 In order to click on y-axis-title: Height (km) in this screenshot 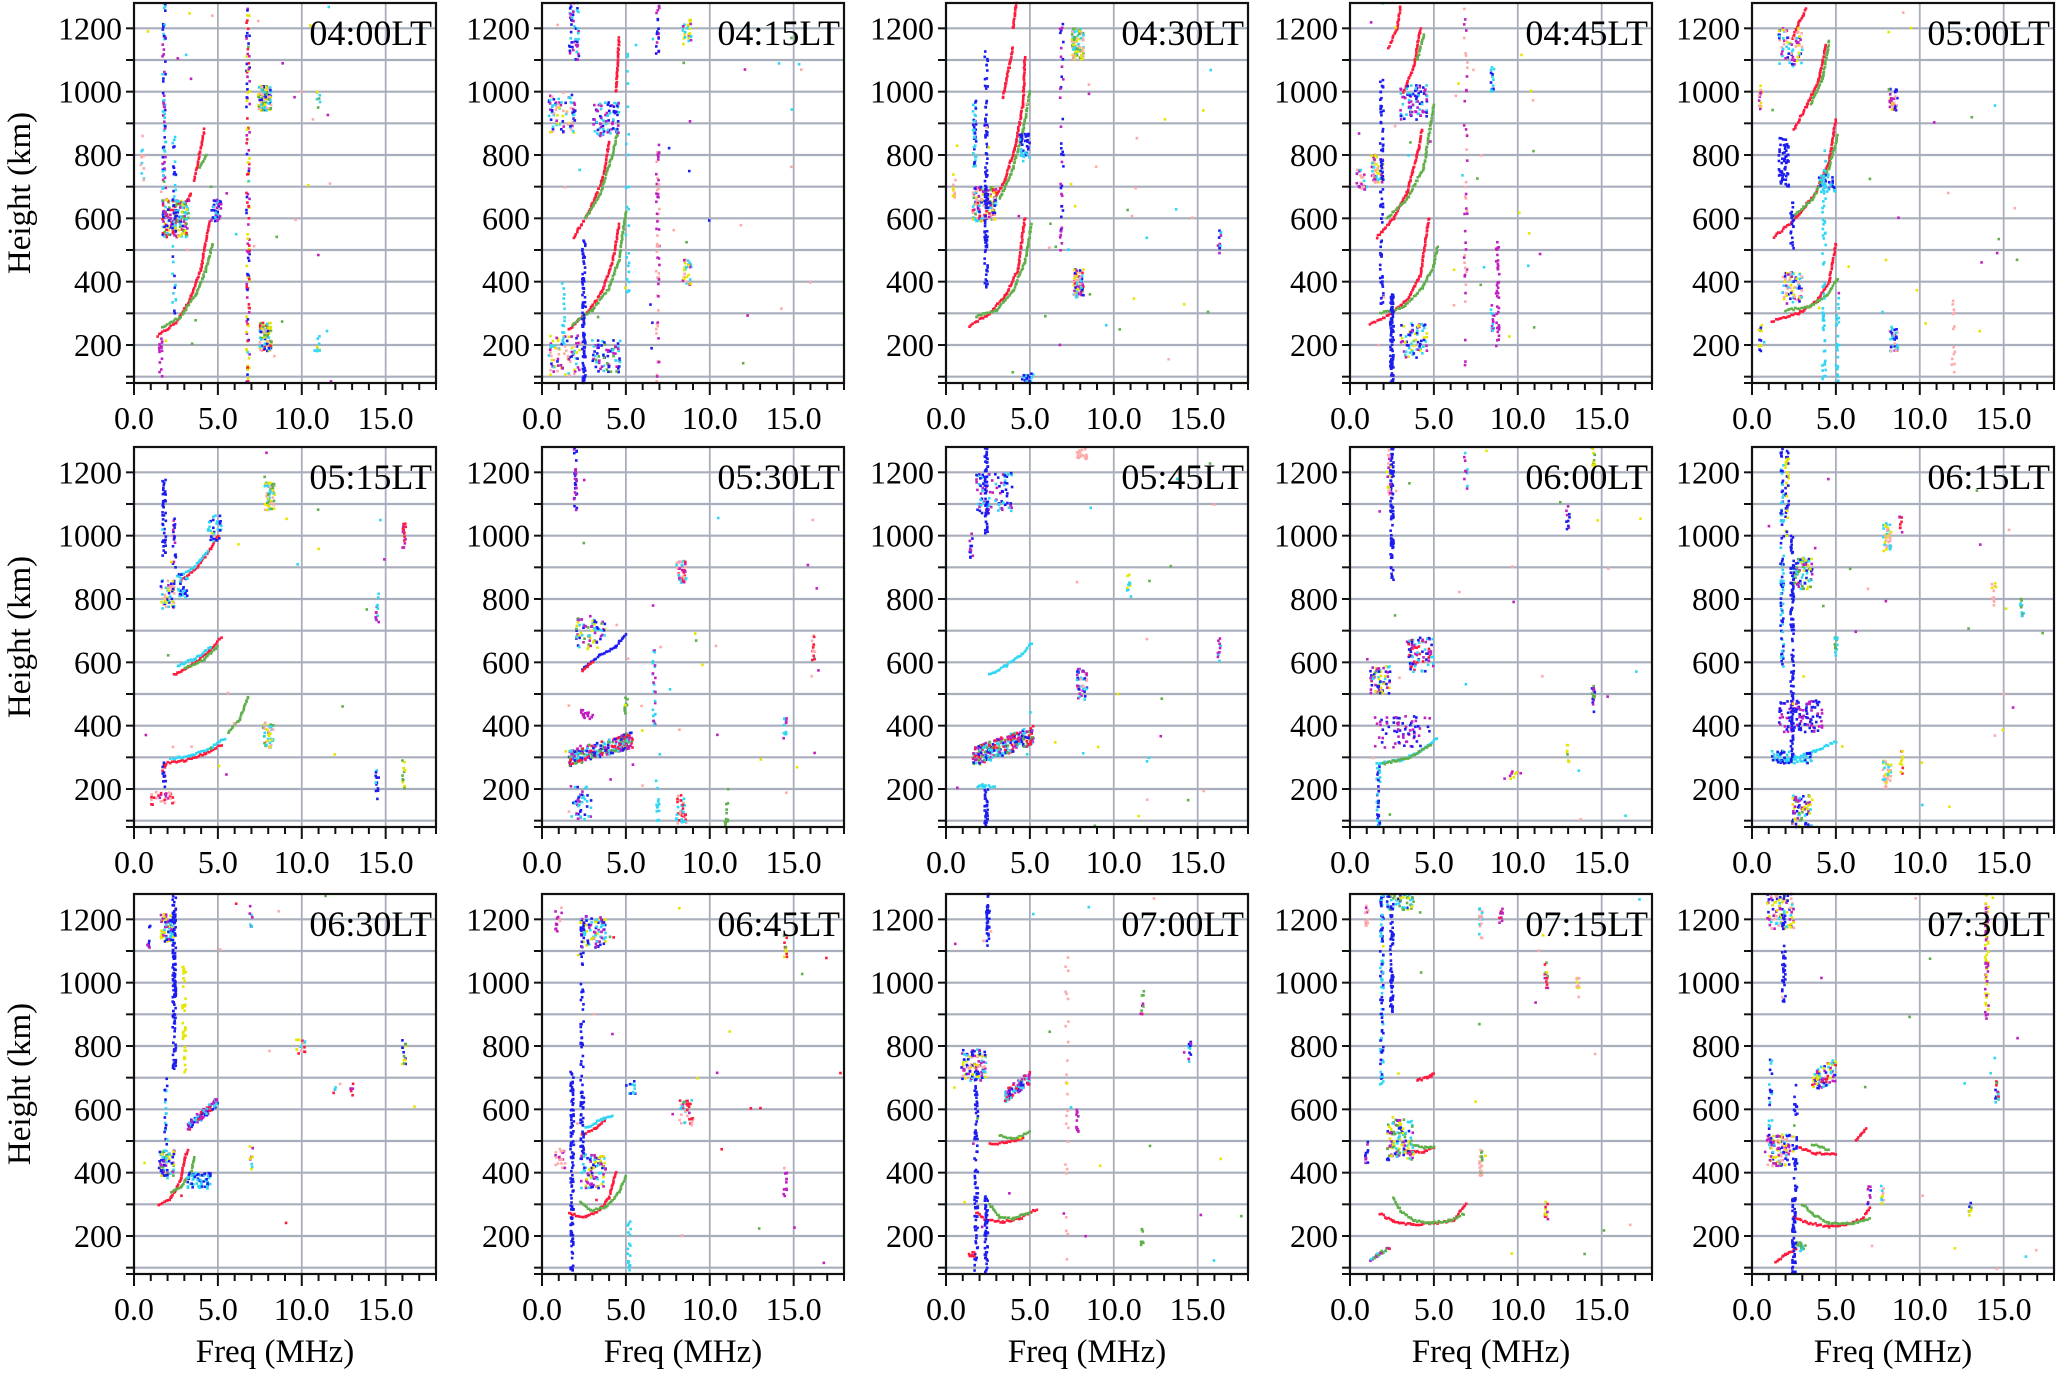, I will do `click(20, 193)`.